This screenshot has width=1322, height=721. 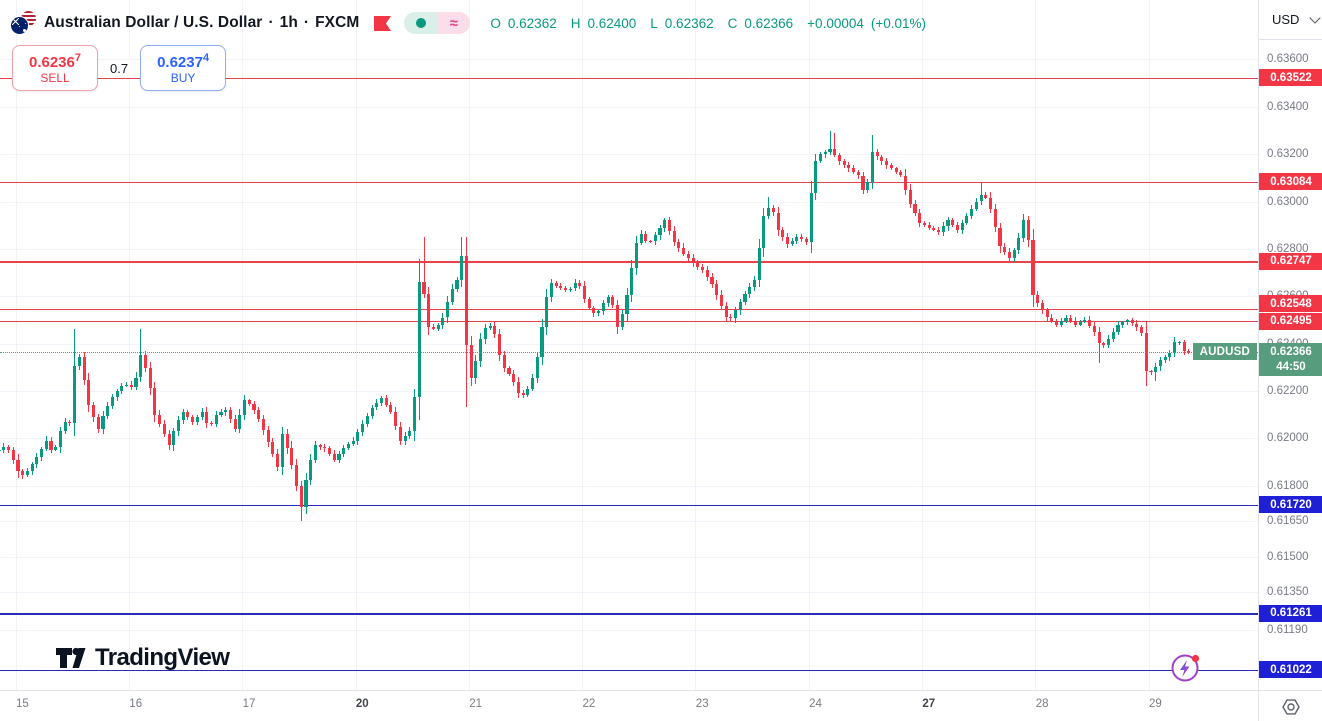 I want to click on time-axis: 15 16 17 20 21 22 23 24 27 28 29, so click(x=629, y=705).